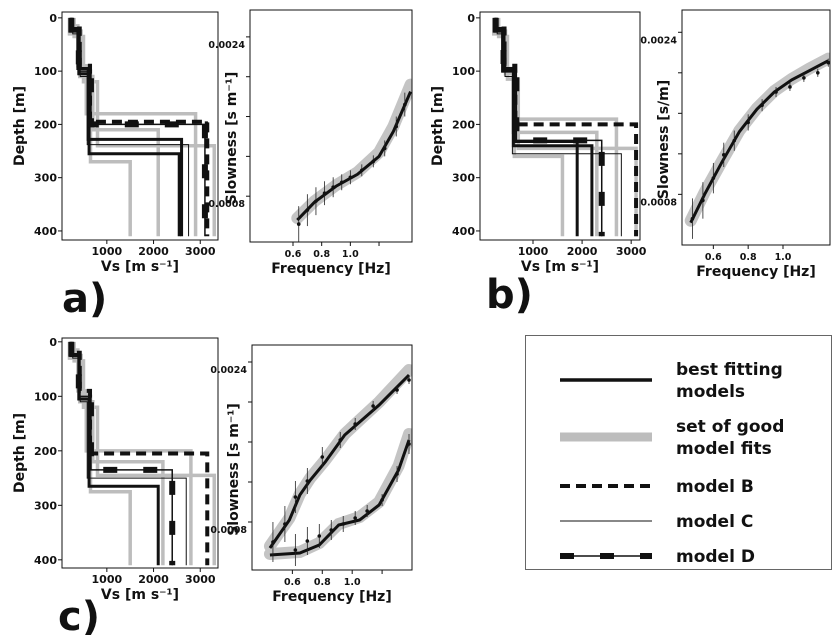 The image size is (833, 635). I want to click on panel-label: c), so click(79, 614).